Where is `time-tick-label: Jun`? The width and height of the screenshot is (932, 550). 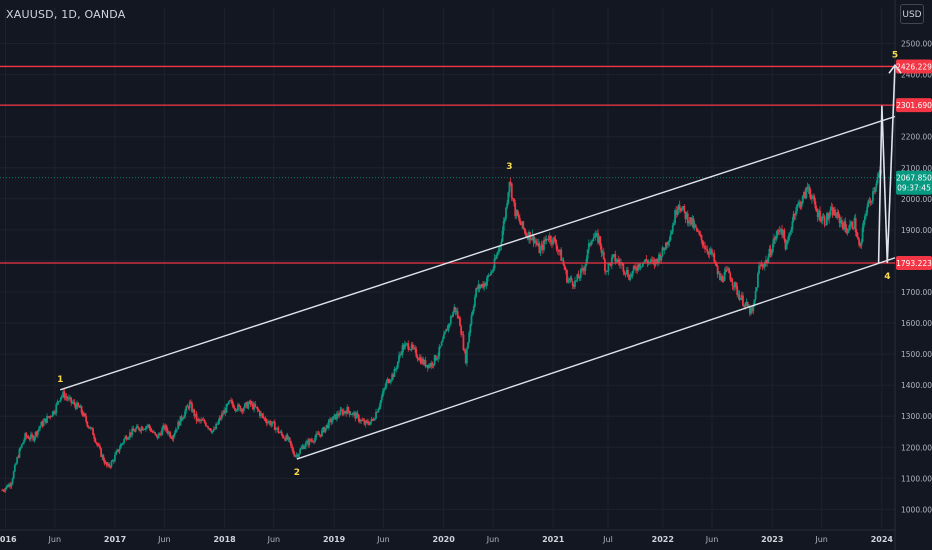
time-tick-label: Jun is located at coordinates (383, 539).